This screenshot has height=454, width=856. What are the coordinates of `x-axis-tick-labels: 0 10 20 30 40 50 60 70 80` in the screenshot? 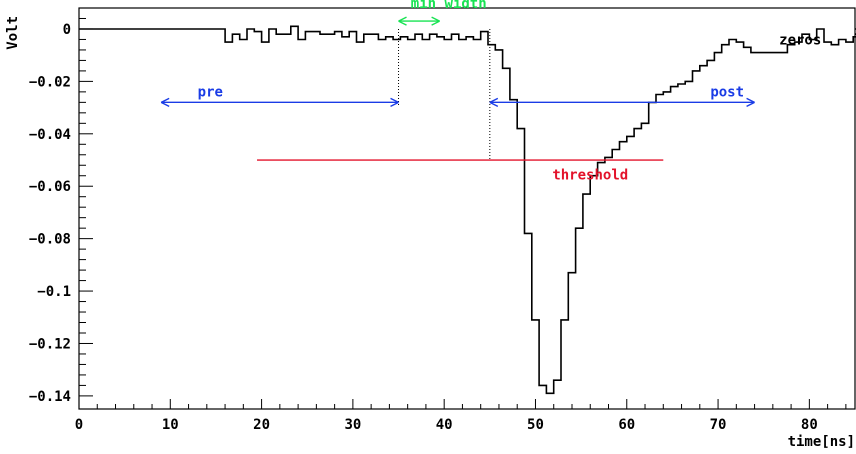 It's located at (446, 425).